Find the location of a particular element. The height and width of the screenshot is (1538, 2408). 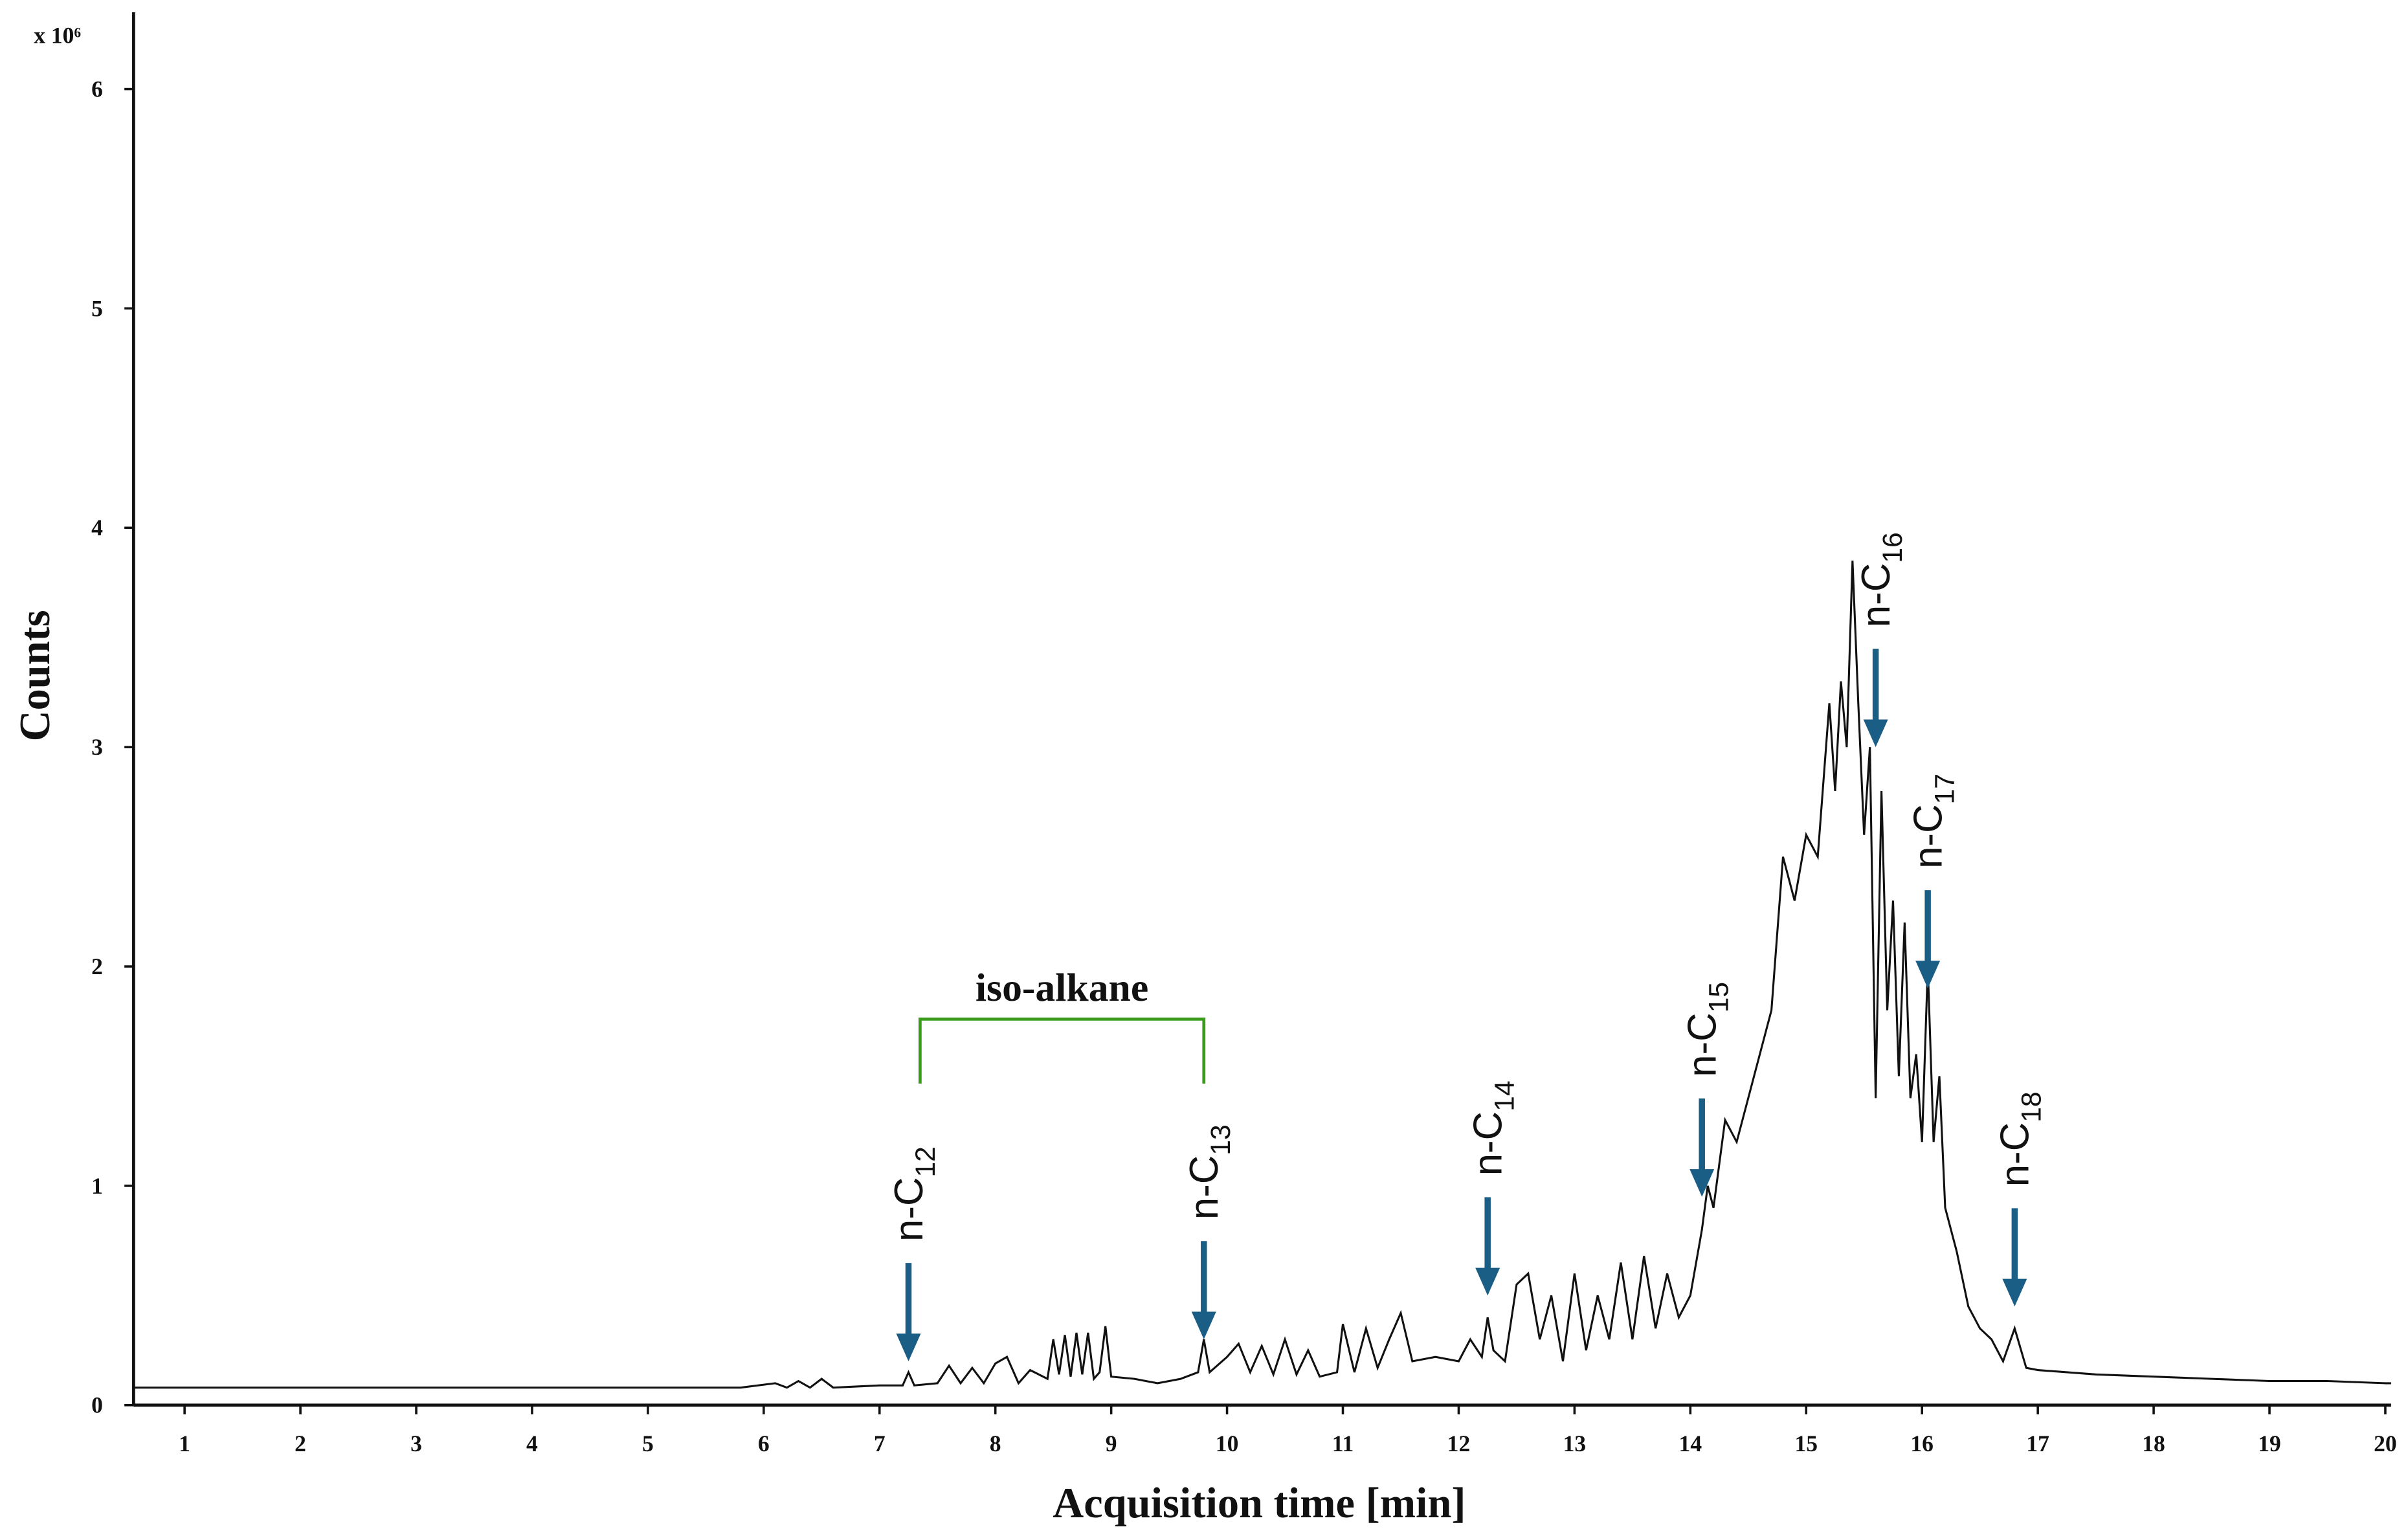

x-tick-label: 16 is located at coordinates (1922, 1443).